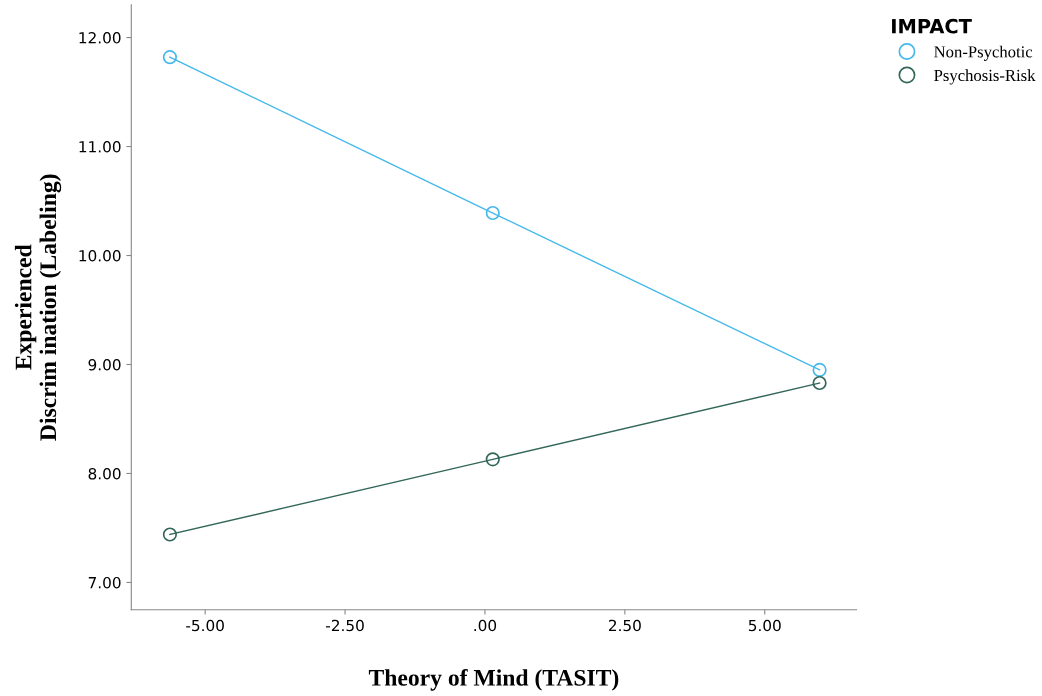  What do you see at coordinates (345, 625) in the screenshot?
I see `x-tick-label: -2.50` at bounding box center [345, 625].